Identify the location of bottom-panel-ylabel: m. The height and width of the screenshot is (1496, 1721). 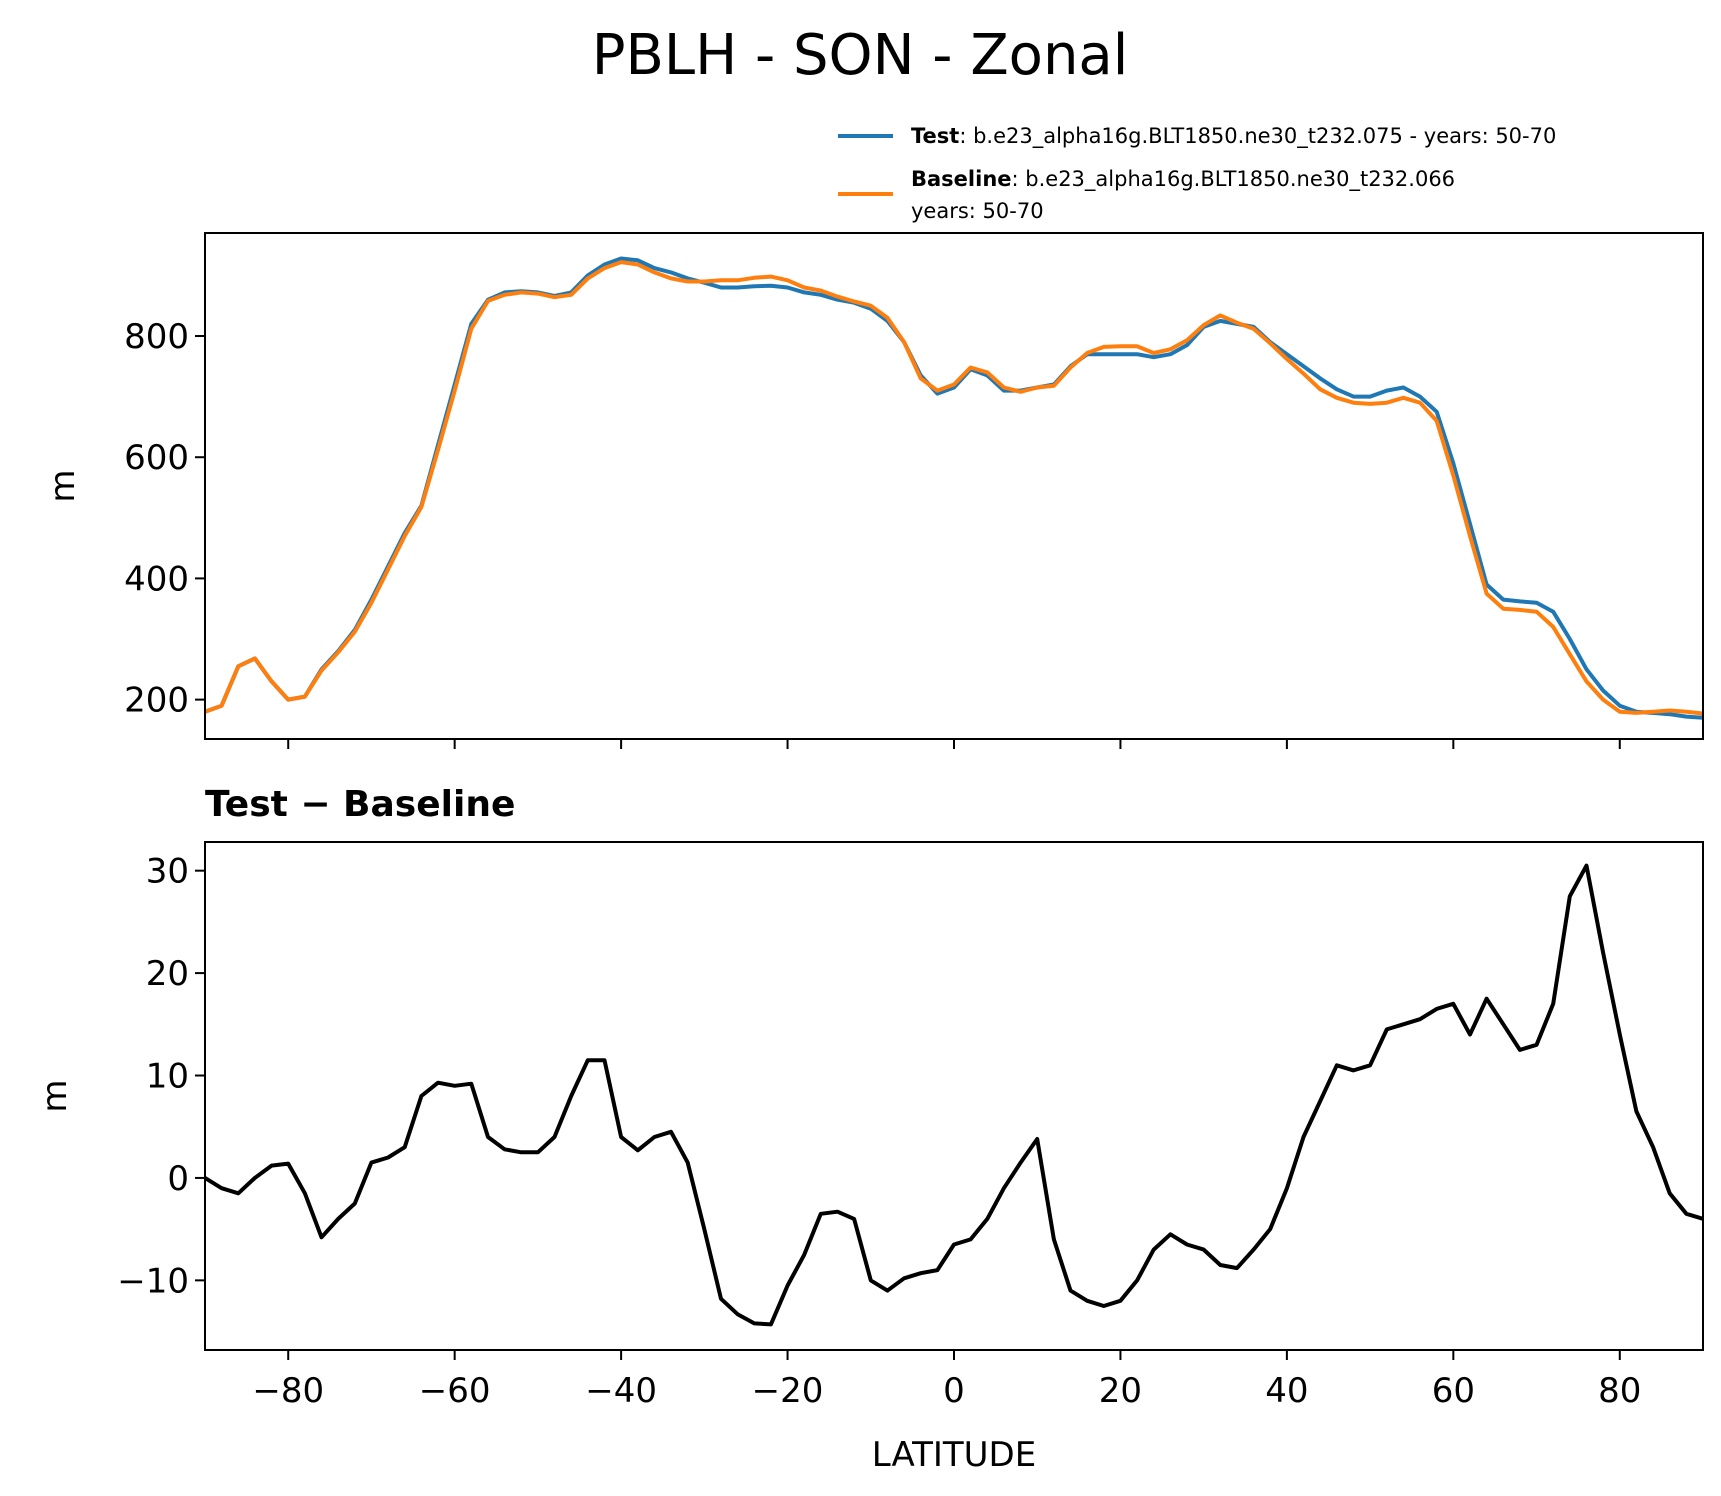
(55, 1095).